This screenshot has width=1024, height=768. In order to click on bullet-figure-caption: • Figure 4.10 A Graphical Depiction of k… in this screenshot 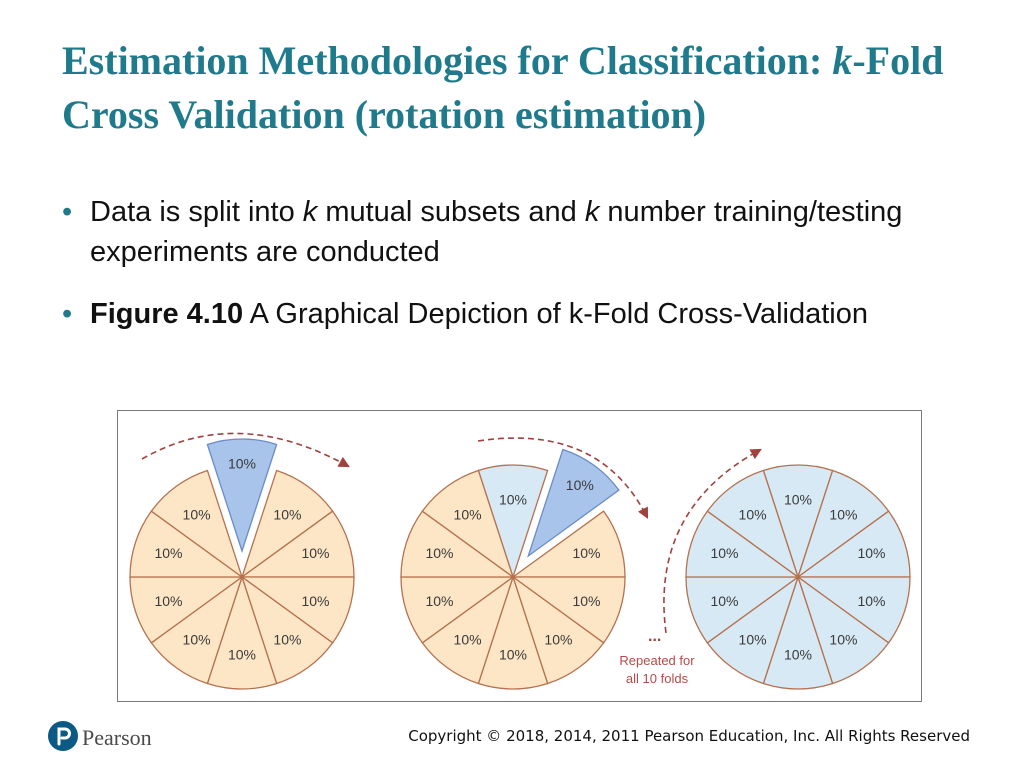, I will do `click(492, 314)`.